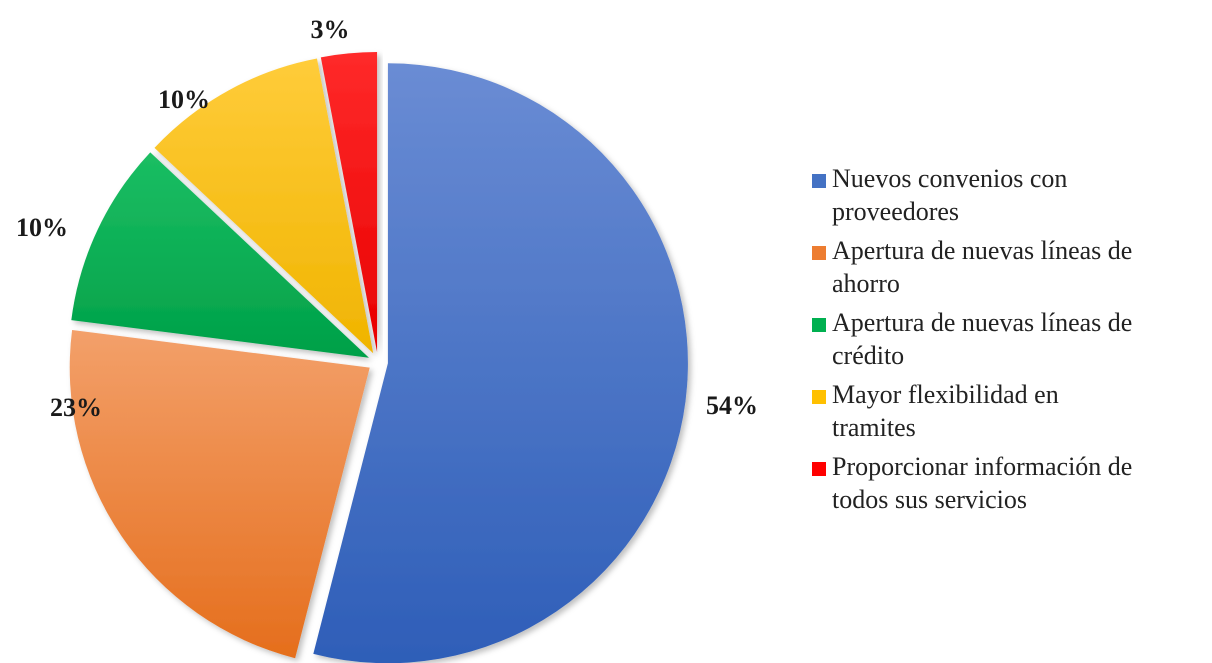 The height and width of the screenshot is (663, 1212). Describe the element at coordinates (76, 407) in the screenshot. I see `data-label-2: 23%` at that location.